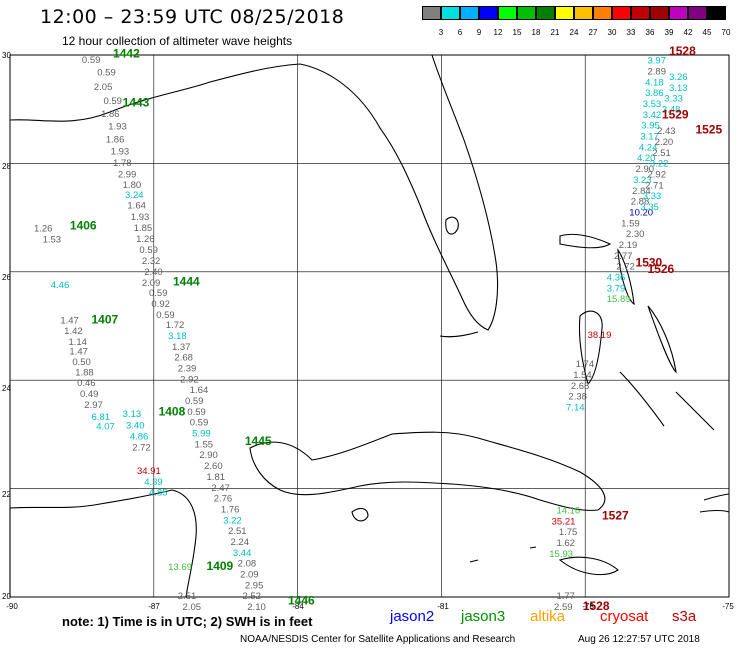  Describe the element at coordinates (650, 32) in the screenshot. I see `color-scale-label: 36` at that location.